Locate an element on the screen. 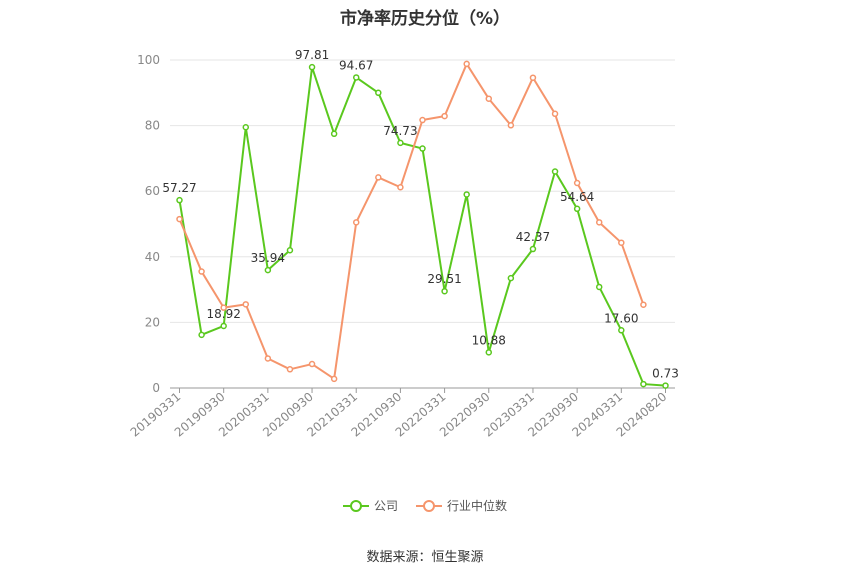 This screenshot has width=850, height=575. data-label: 57.27 is located at coordinates (179, 188).